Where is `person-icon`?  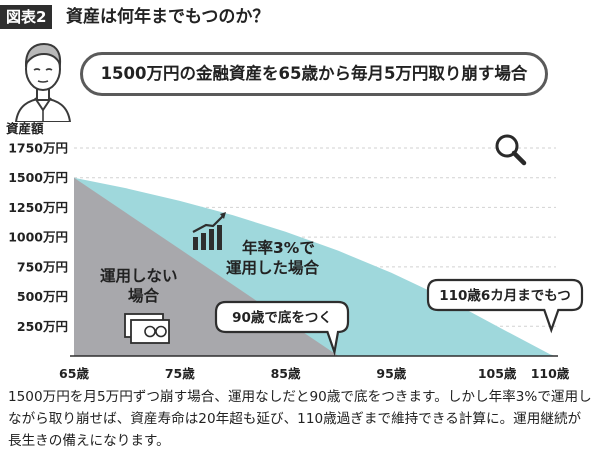
person-icon is located at coordinates (43, 82).